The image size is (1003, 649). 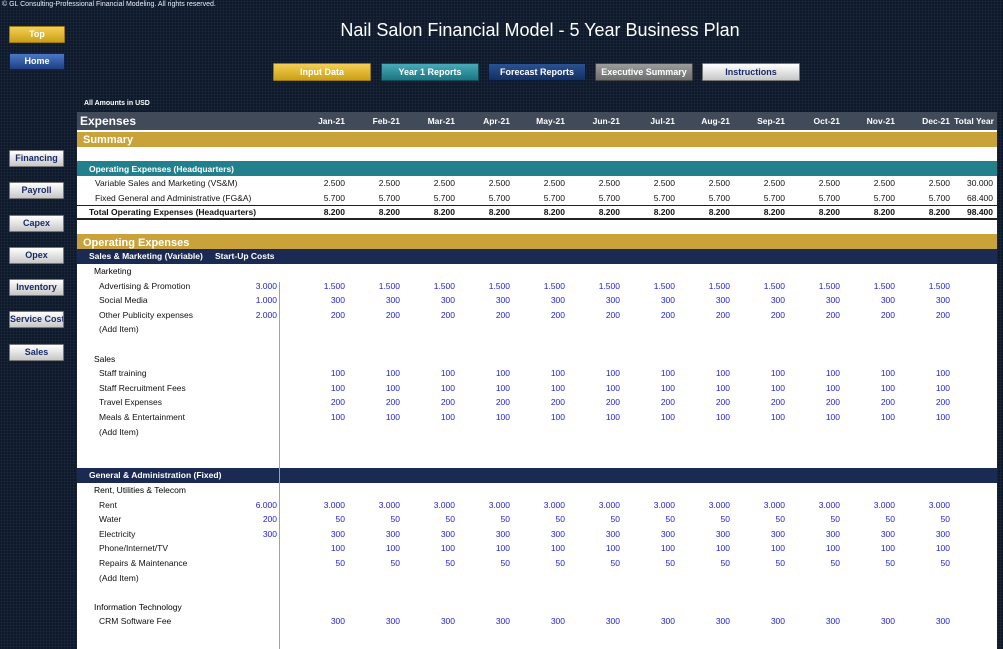 What do you see at coordinates (36, 190) in the screenshot?
I see `payroll-button: Payroll` at bounding box center [36, 190].